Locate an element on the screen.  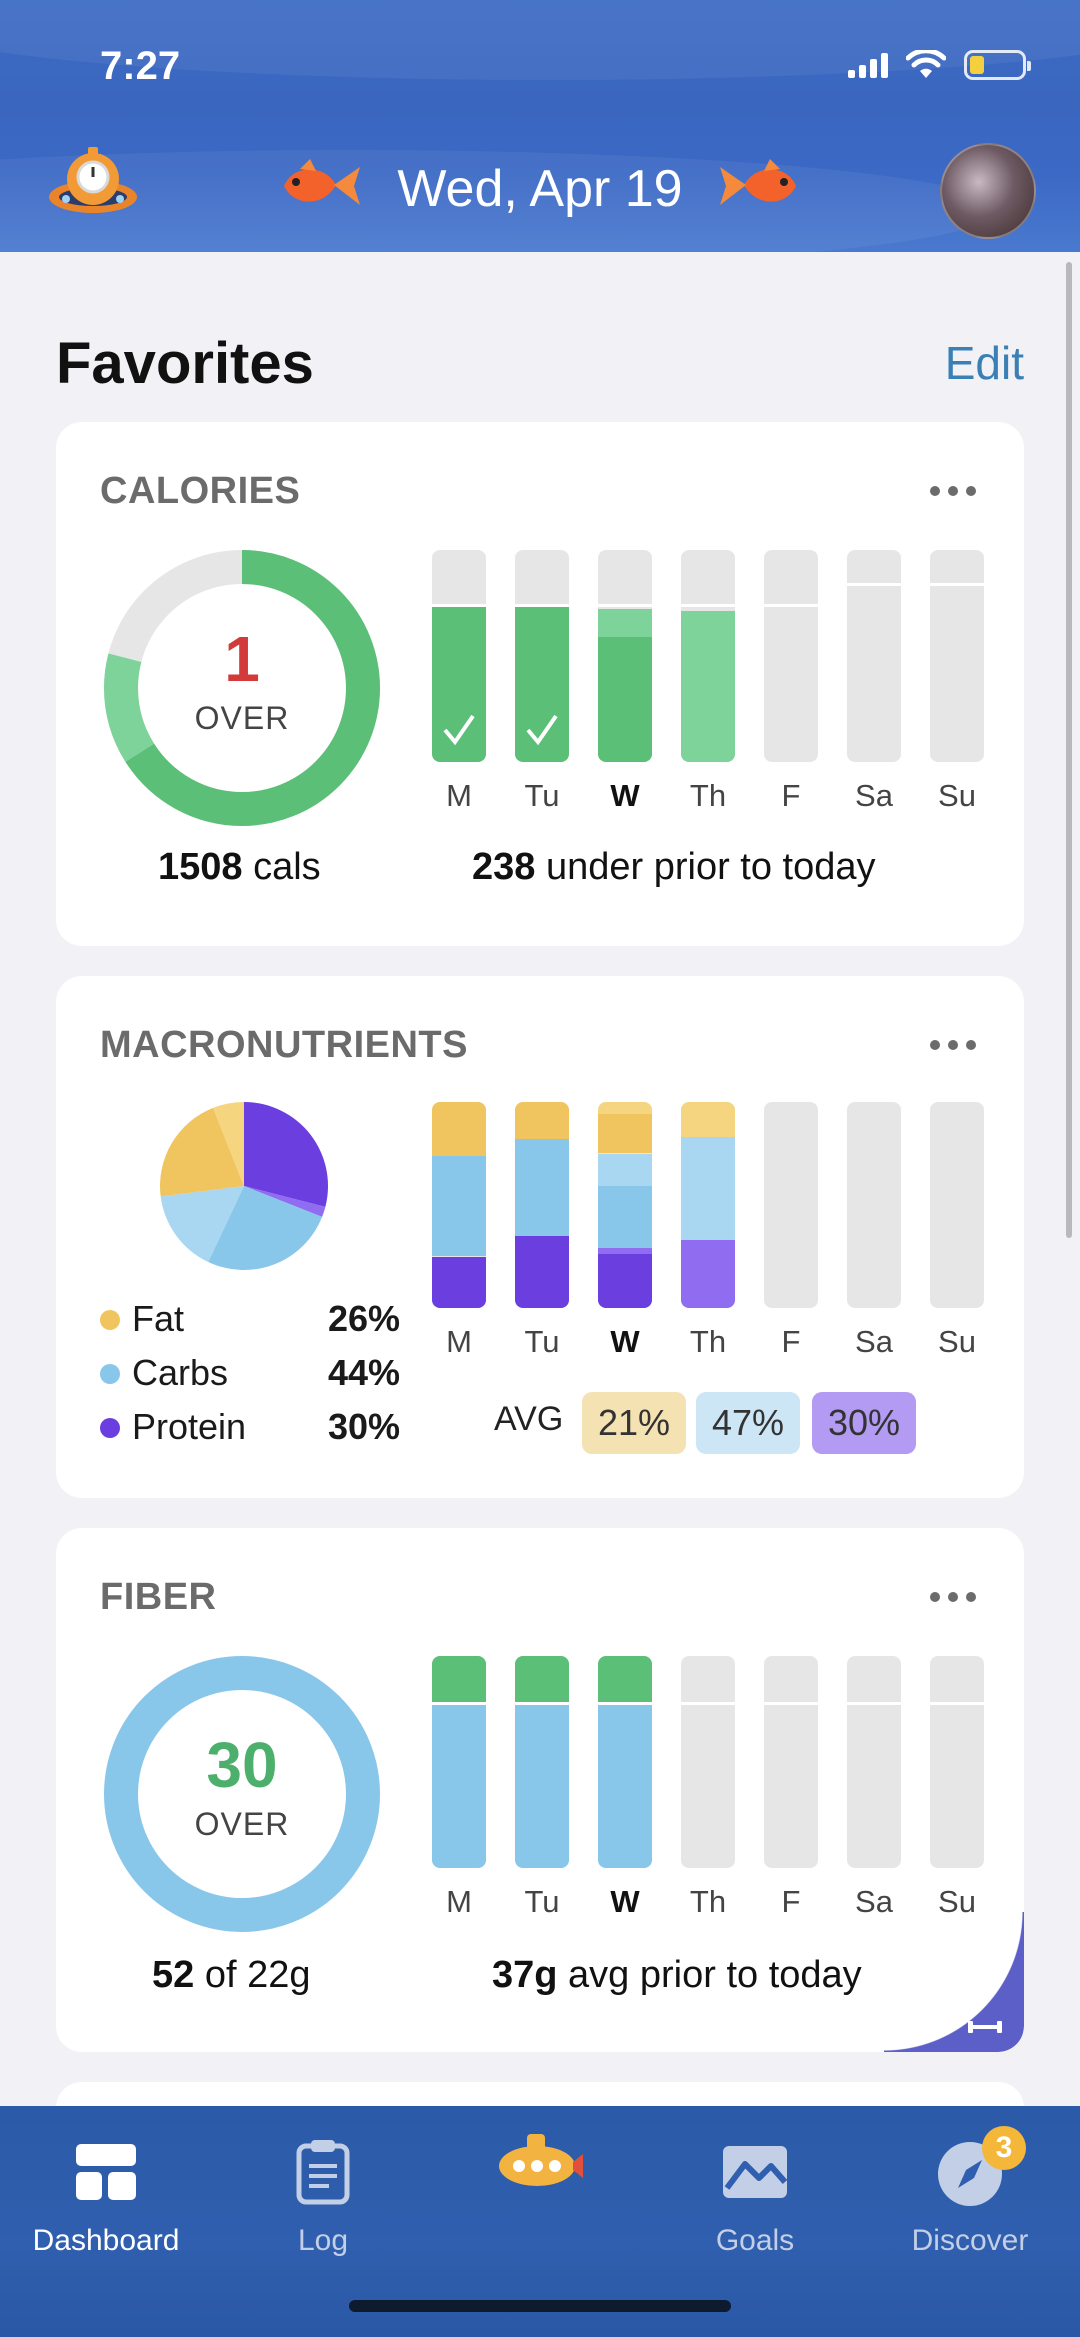
avg-chip: 30% is located at coordinates (864, 1423).